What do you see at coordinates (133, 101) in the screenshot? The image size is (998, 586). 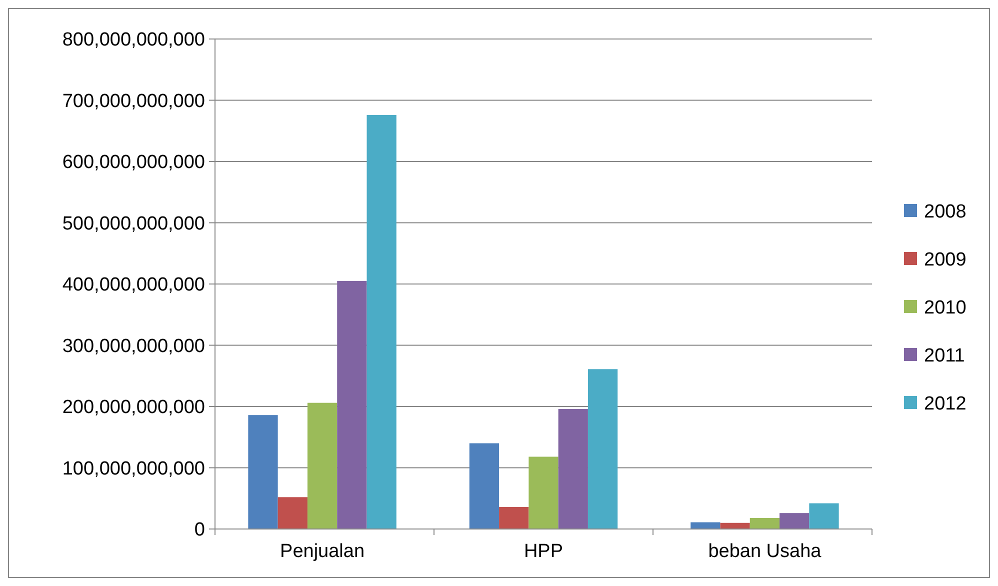 I see `y-tick-label: 700,000,000,000` at bounding box center [133, 101].